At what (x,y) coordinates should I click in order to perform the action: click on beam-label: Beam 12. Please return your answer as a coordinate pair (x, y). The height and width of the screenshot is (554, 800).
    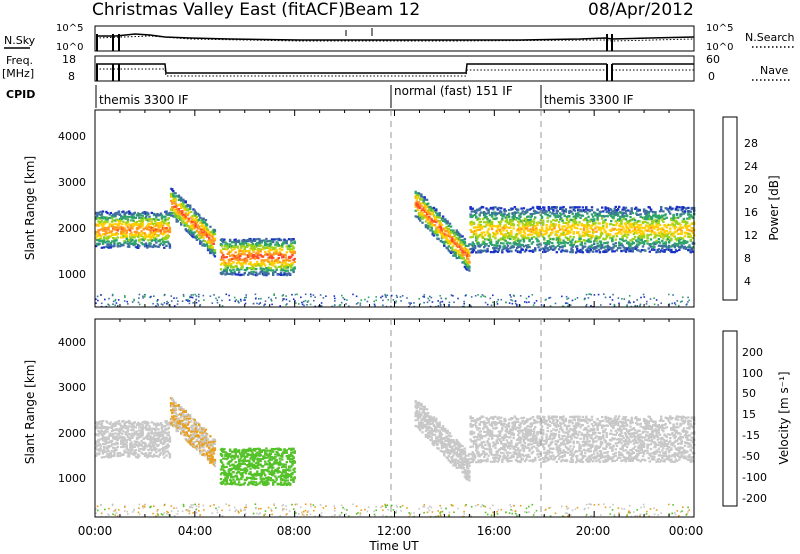
    Looking at the image, I should click on (382, 10).